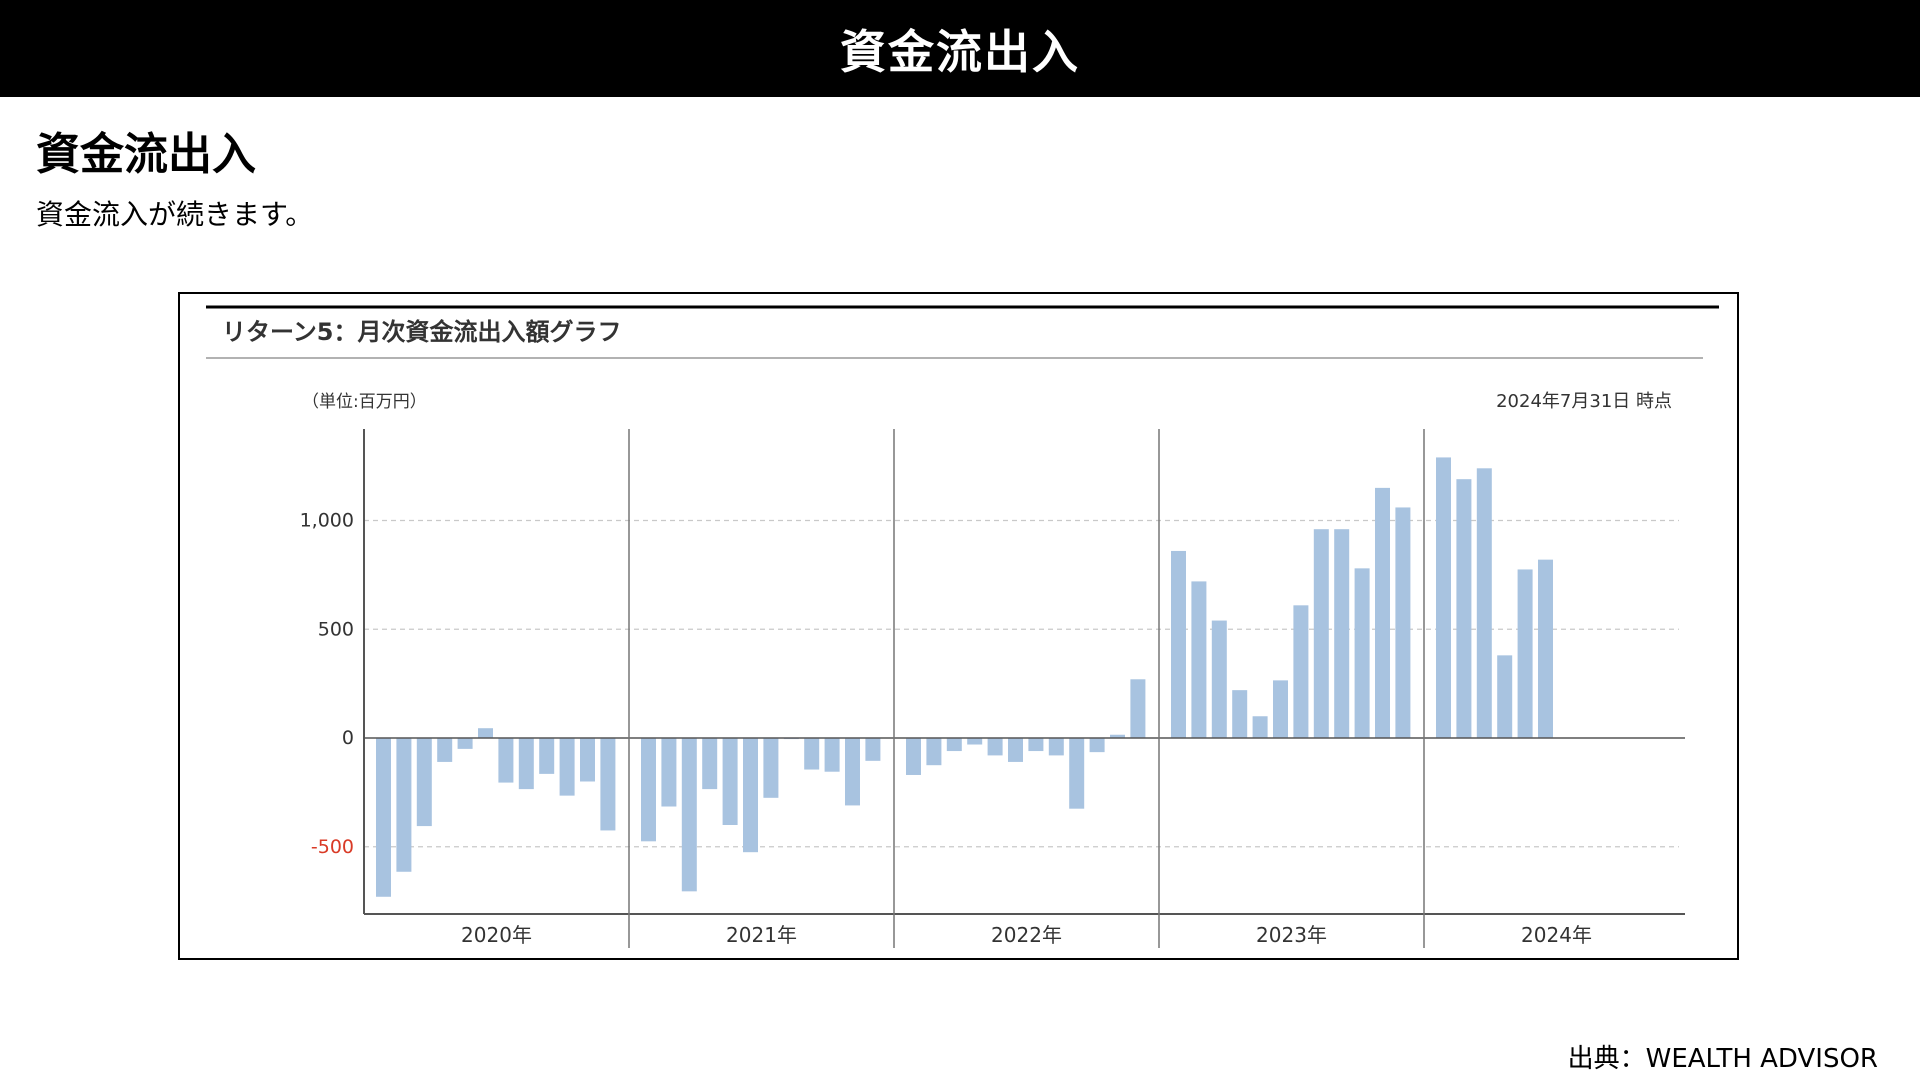 This screenshot has height=1080, width=1920. I want to click on y-tick-label: 1,000, so click(327, 521).